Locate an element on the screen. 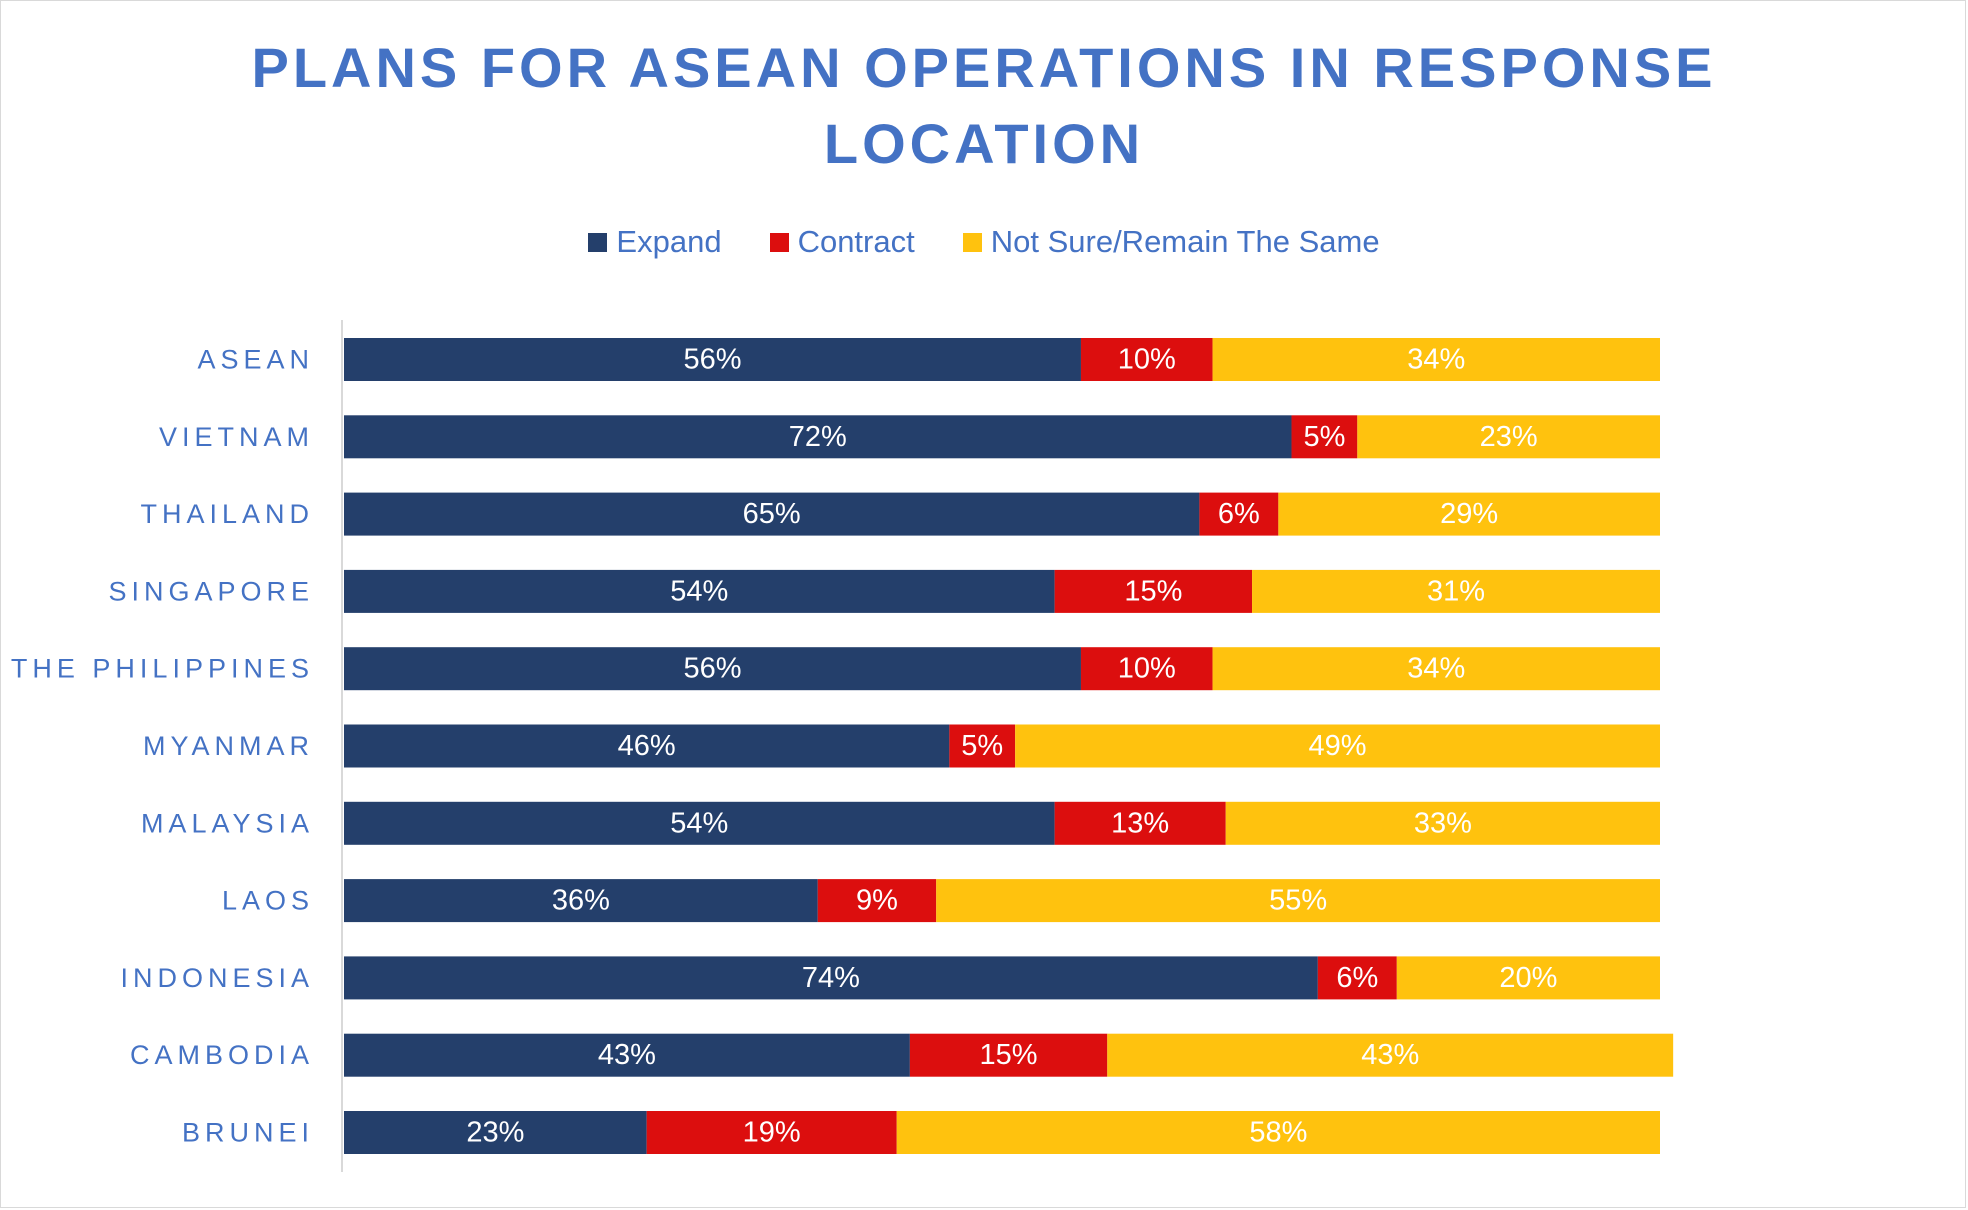 The image size is (1968, 1210). bar-expand-cambodia is located at coordinates (627, 1055).